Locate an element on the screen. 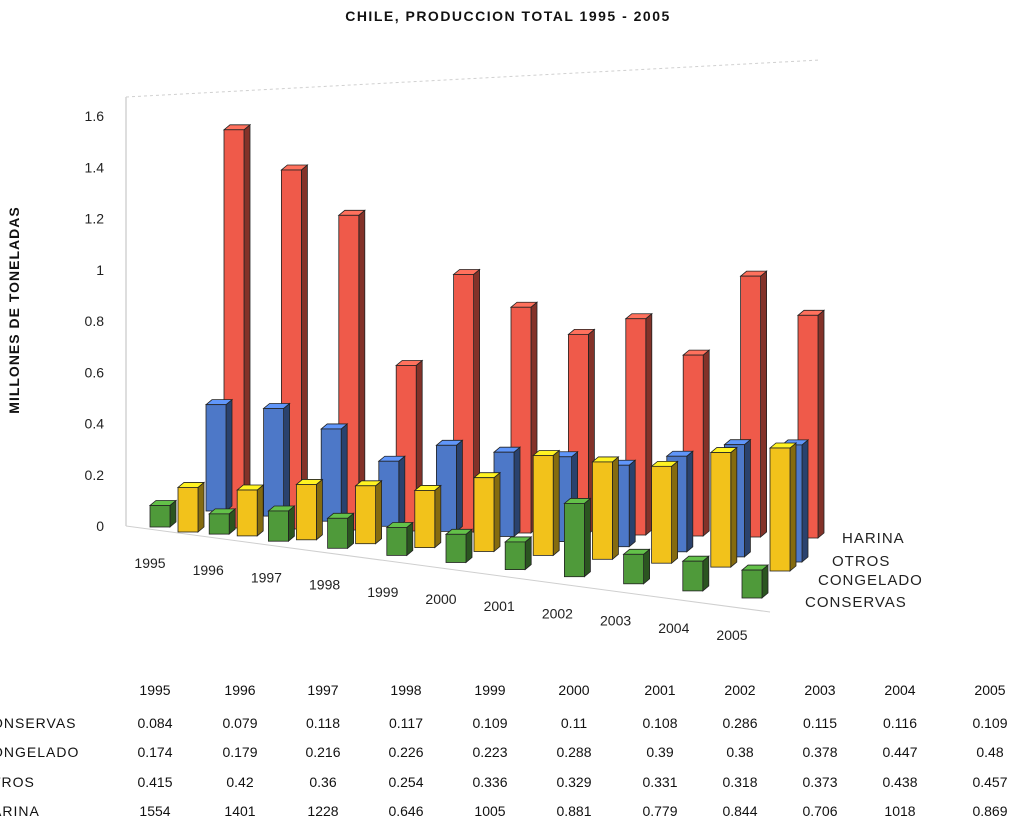 This screenshot has width=1016, height=824. table-row-label: ONSERVAS is located at coordinates (38, 723).